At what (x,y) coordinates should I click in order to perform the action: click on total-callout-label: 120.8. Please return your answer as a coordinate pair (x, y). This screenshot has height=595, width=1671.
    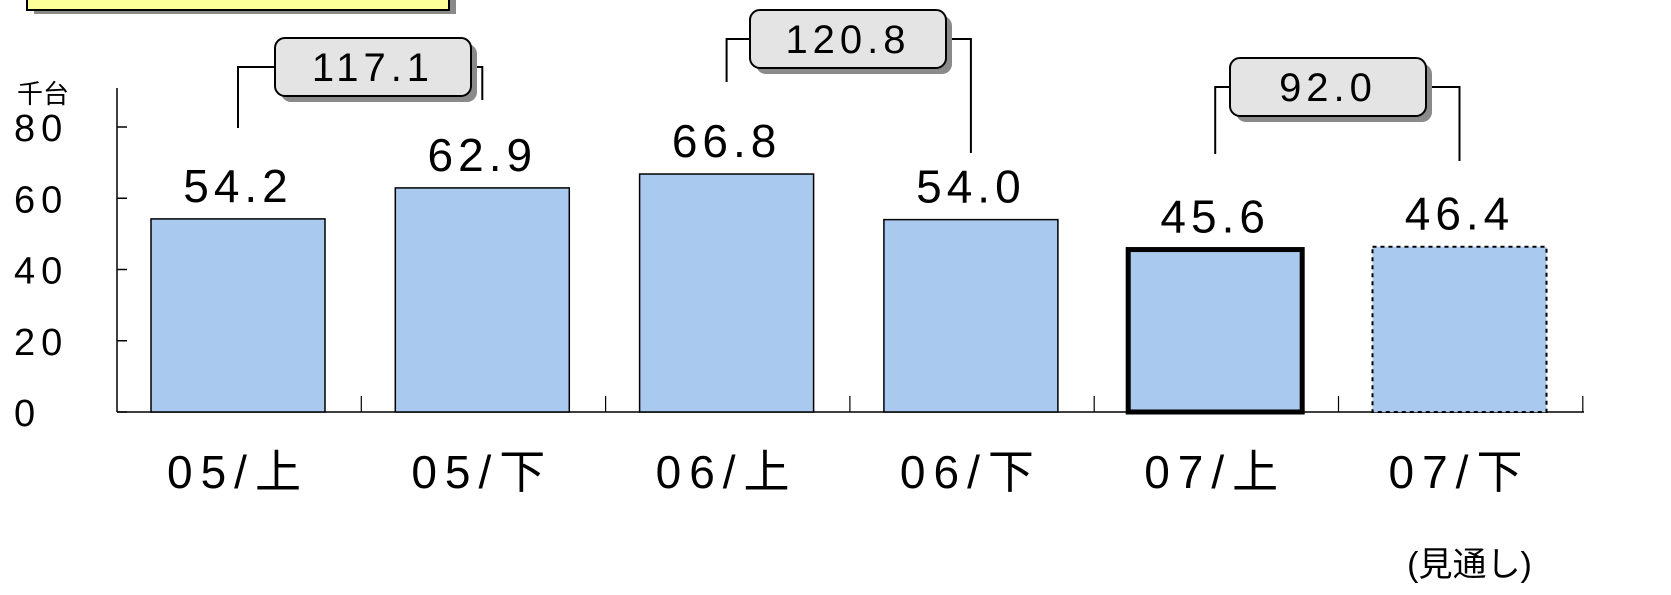
    Looking at the image, I should click on (847, 40).